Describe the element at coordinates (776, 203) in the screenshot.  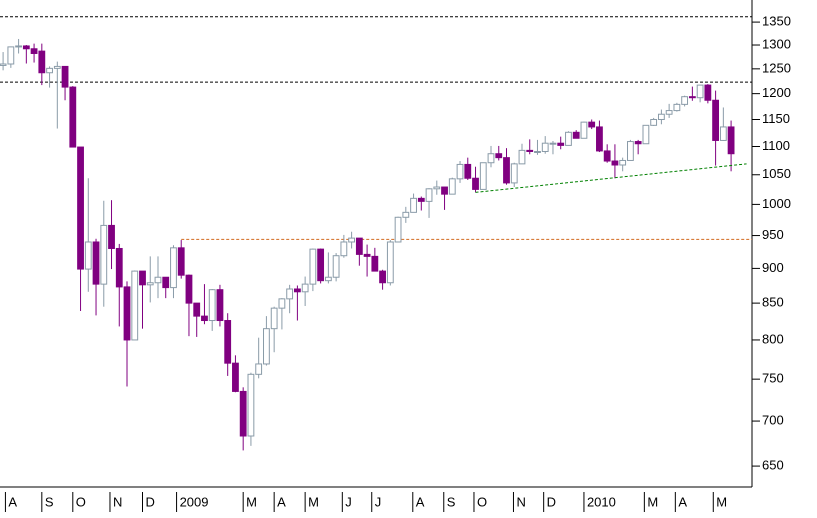
I see `y-tick-label: 1000` at that location.